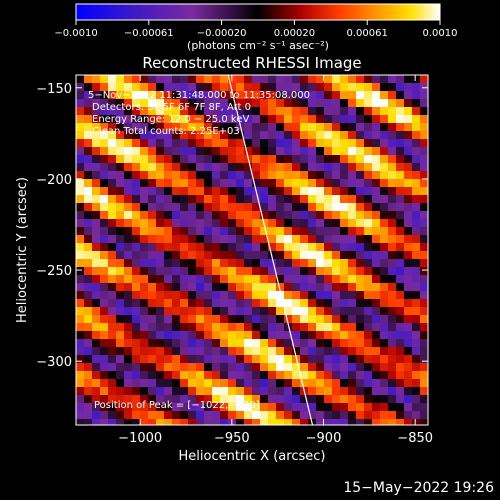 The image size is (500, 500). I want to click on colorbar-tick-label: −0.0010, so click(75, 33).